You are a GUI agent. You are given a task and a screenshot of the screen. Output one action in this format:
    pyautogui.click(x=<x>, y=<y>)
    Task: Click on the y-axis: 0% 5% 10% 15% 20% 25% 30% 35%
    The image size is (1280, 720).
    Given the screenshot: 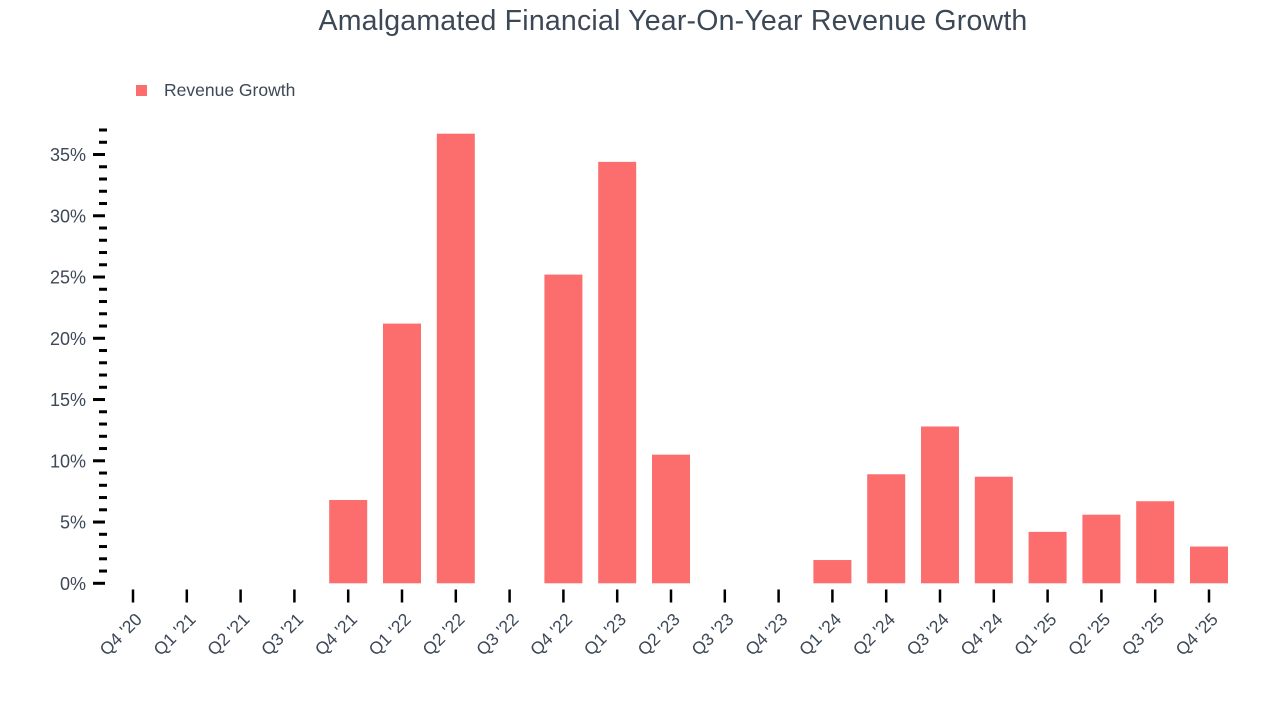 What is the action you would take?
    pyautogui.click(x=78, y=361)
    